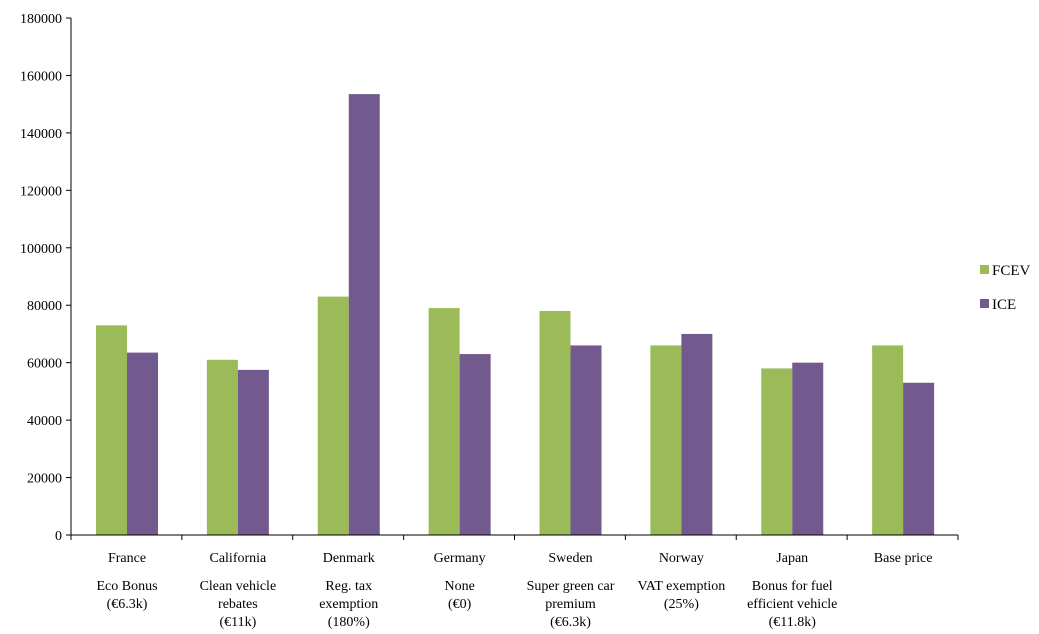 The width and height of the screenshot is (1039, 634). What do you see at coordinates (142, 443) in the screenshot?
I see `bar-ice-france` at bounding box center [142, 443].